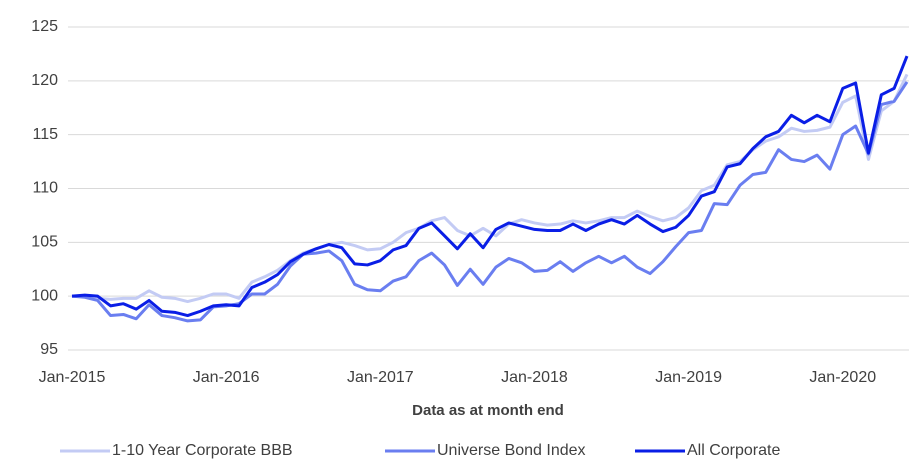  What do you see at coordinates (44, 242) in the screenshot?
I see `y-tick-label: 105` at bounding box center [44, 242].